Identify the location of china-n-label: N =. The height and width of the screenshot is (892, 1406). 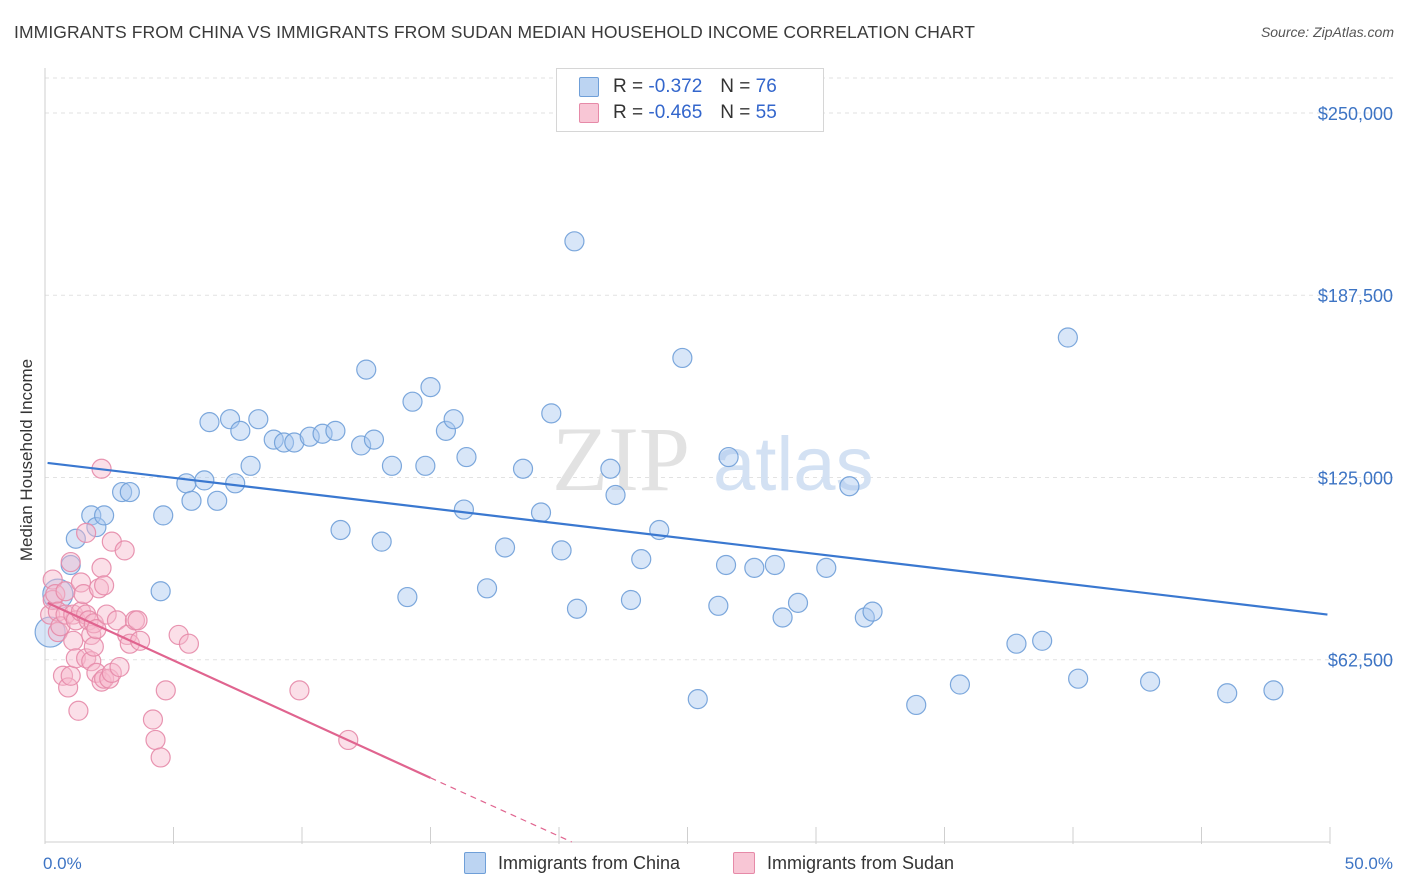
(735, 86).